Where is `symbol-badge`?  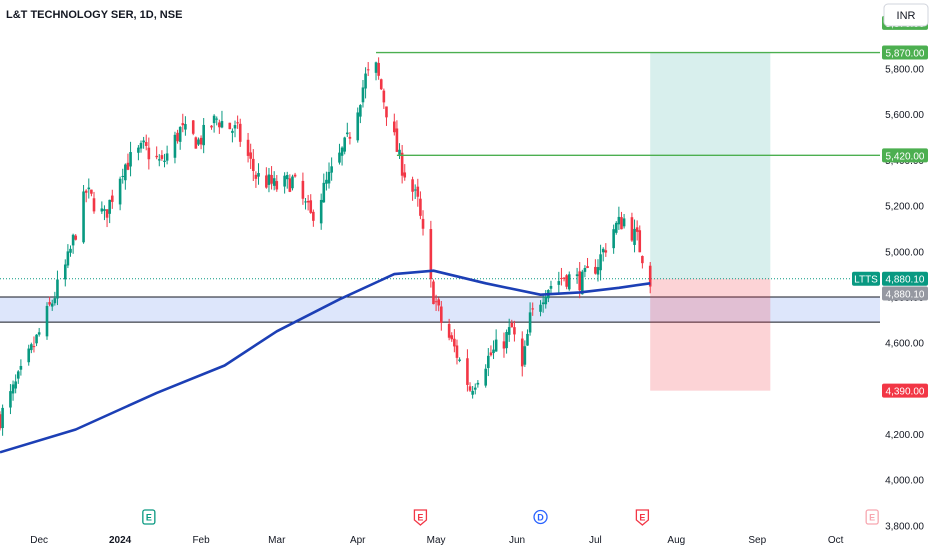
symbol-badge is located at coordinates (866, 278).